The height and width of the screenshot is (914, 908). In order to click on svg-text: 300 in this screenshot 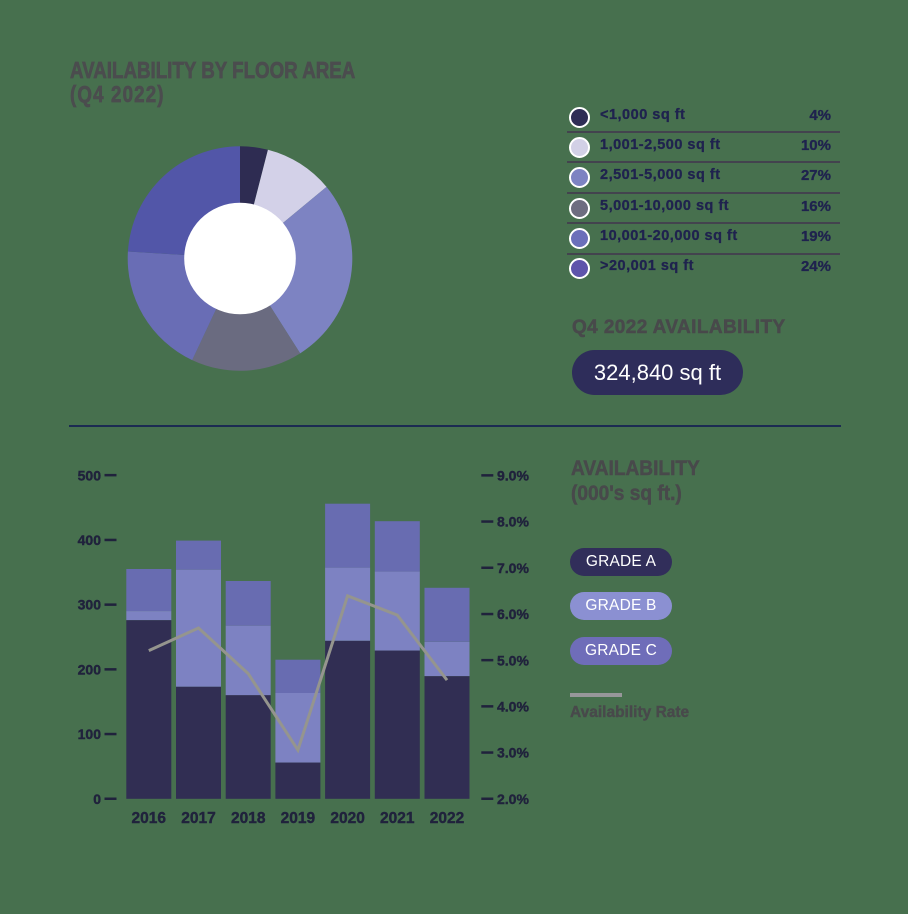, I will do `click(90, 605)`.